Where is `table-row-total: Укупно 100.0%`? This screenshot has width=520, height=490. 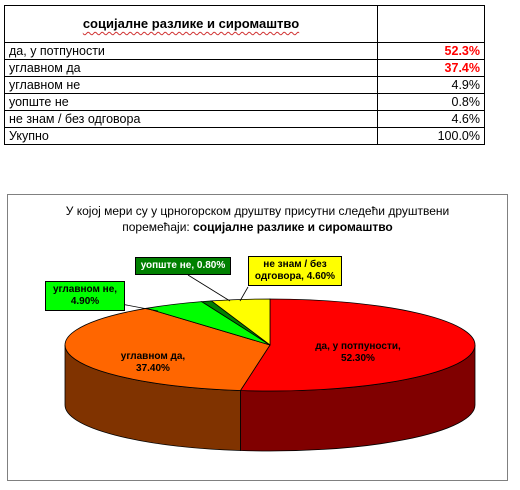
table-row-total: Укупно 100.0% is located at coordinates (244, 136).